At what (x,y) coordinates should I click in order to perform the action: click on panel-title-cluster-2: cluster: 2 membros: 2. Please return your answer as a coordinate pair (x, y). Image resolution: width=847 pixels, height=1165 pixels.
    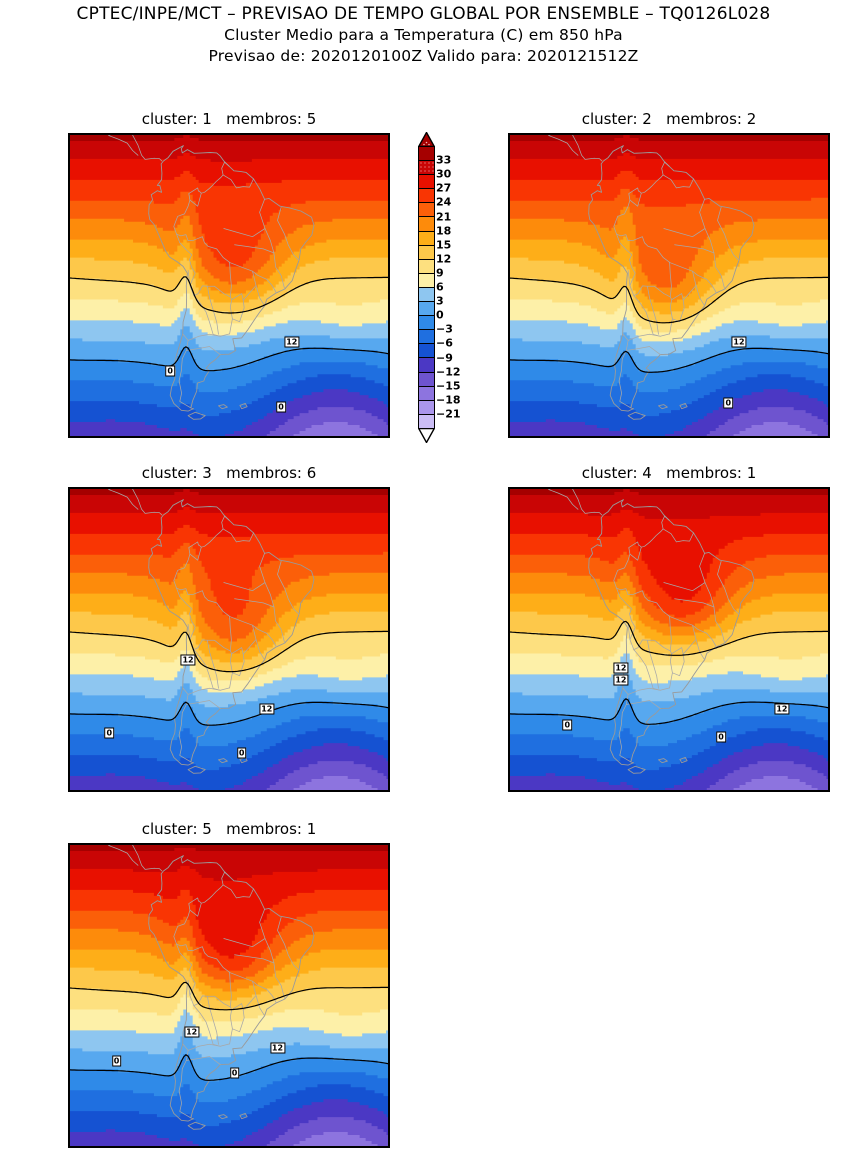
    Looking at the image, I should click on (669, 119).